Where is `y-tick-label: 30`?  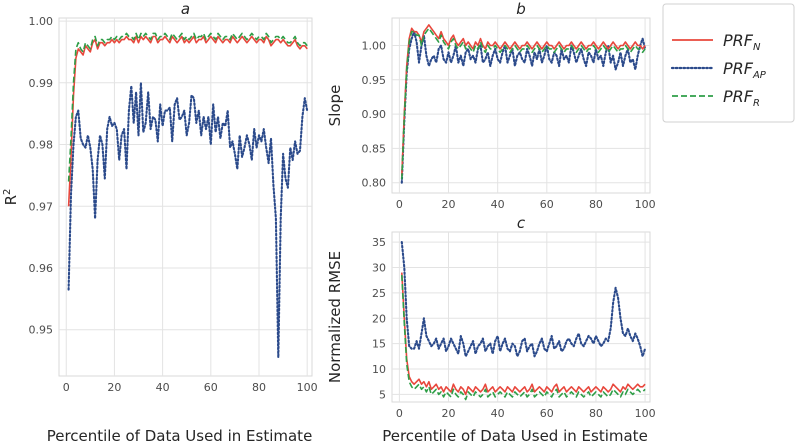 y-tick-label: 30 is located at coordinates (379, 268).